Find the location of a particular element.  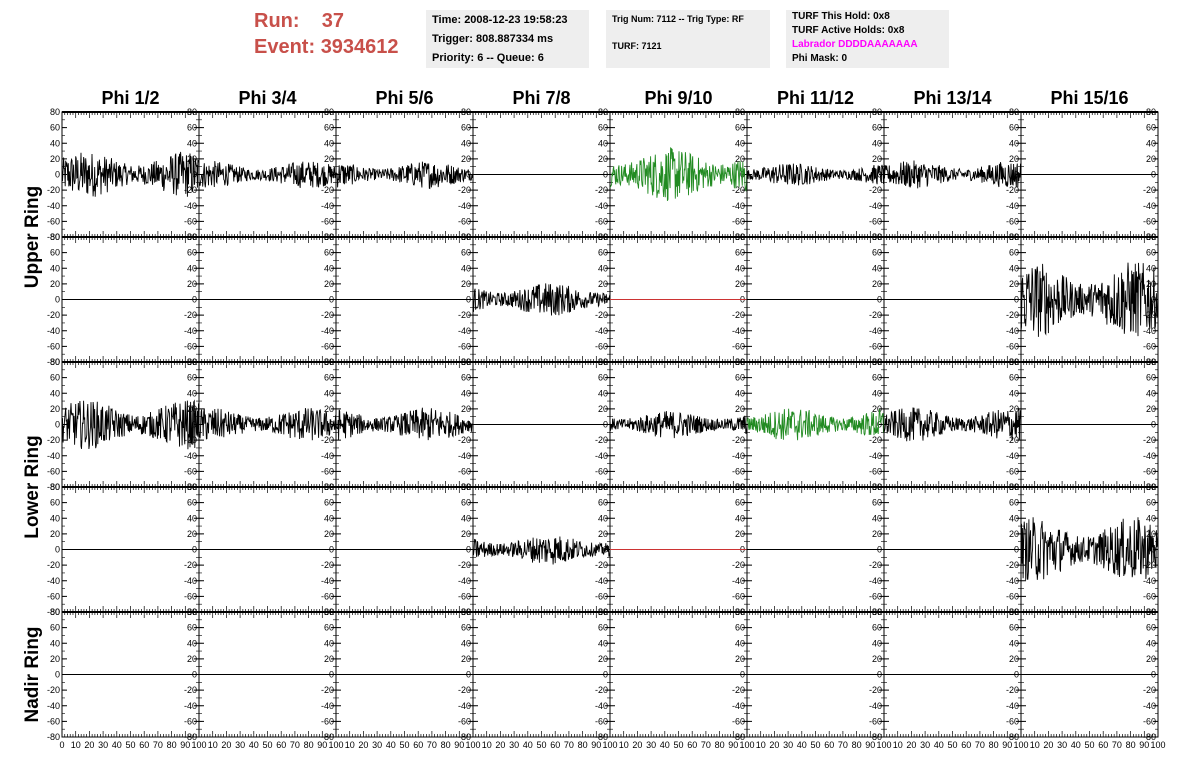

run-label: Run: is located at coordinates (277, 21).